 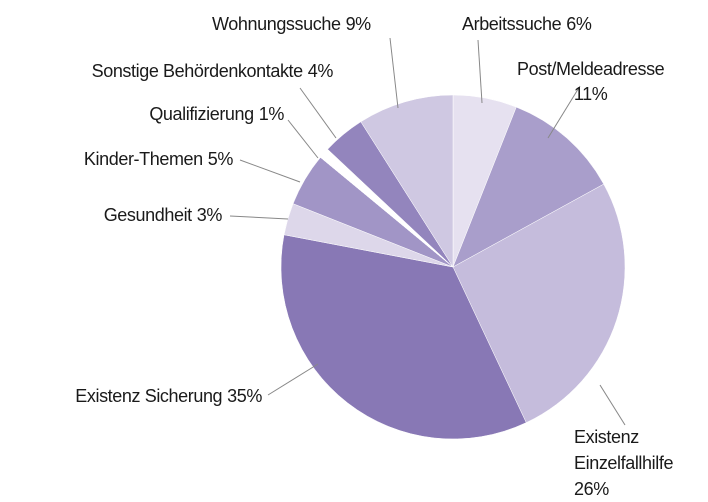 I want to click on slice-label: Qualifizierung 1%, so click(x=216, y=114).